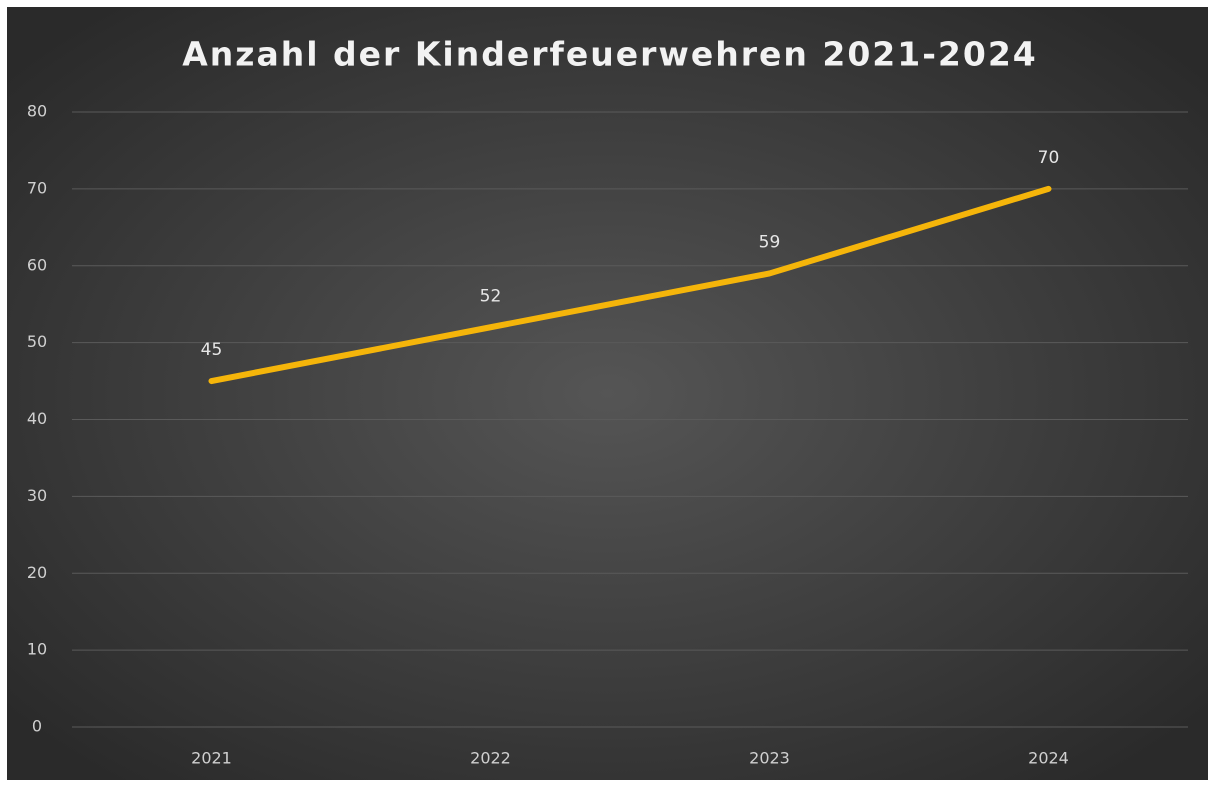 Image resolution: width=1215 pixels, height=787 pixels. I want to click on y-tick-label: 50, so click(37, 341).